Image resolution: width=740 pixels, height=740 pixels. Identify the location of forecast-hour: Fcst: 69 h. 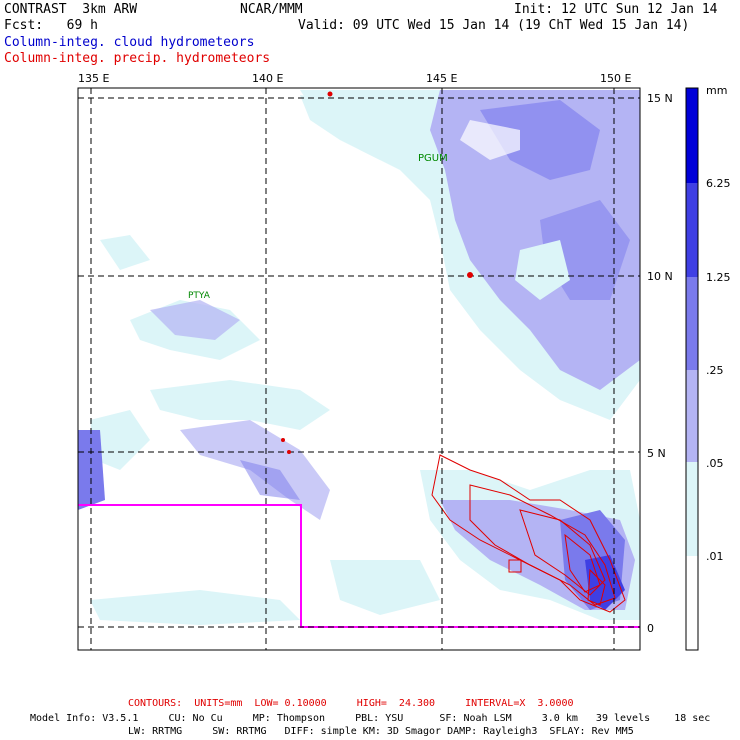
(51, 25).